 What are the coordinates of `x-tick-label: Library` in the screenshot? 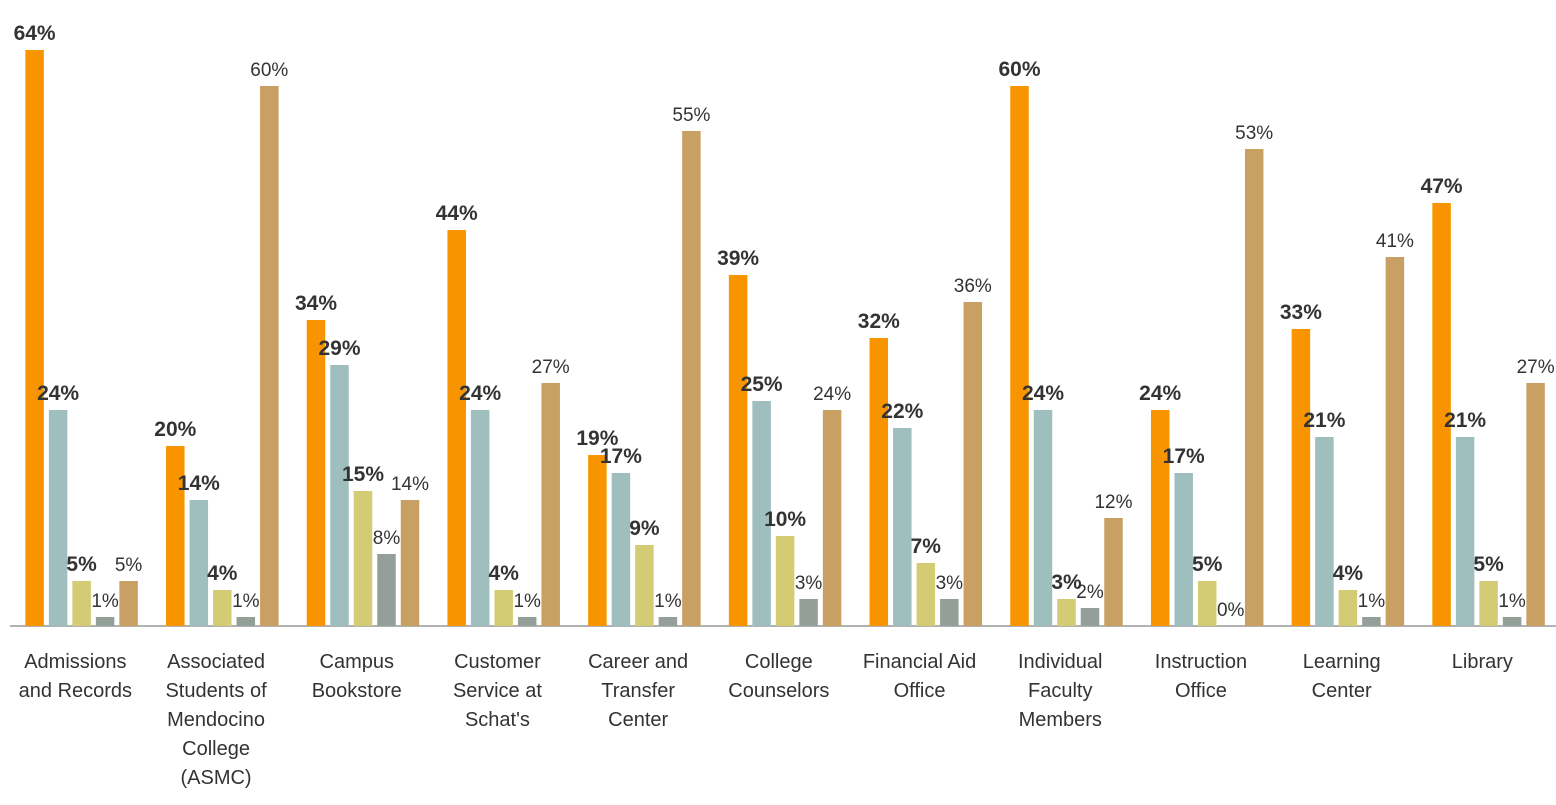 It's located at (1482, 662).